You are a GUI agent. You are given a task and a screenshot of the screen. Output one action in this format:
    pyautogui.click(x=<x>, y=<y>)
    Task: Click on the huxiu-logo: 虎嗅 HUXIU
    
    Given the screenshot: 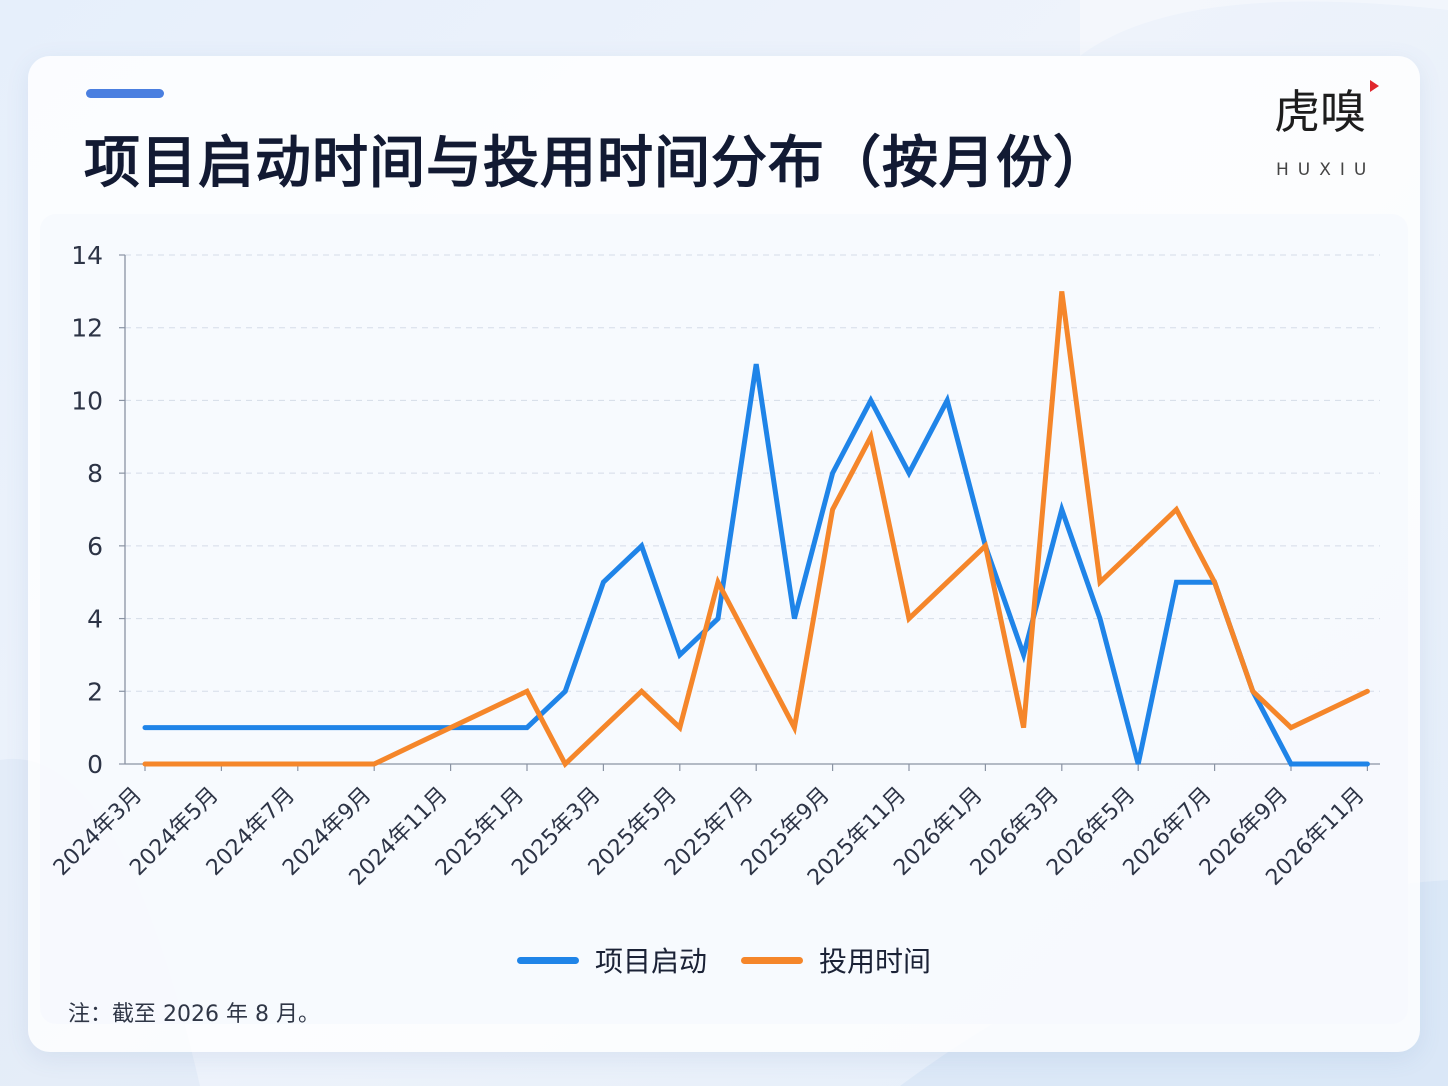 What is the action you would take?
    pyautogui.click(x=1328, y=131)
    